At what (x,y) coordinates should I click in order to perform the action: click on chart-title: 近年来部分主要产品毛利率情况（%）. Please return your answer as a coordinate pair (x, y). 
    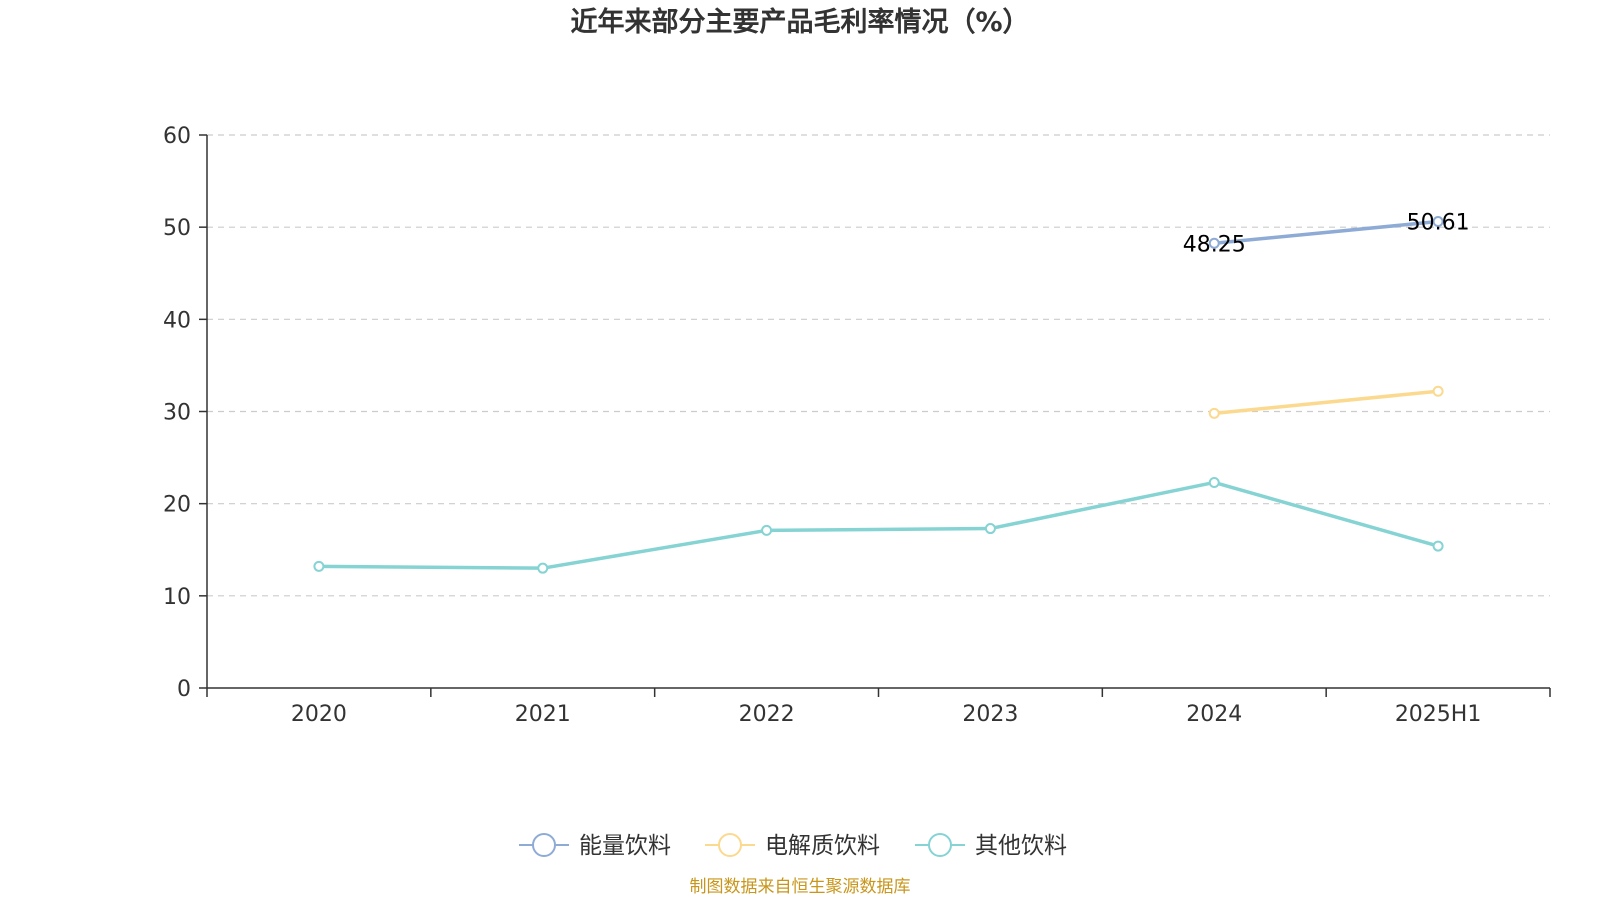
    Looking at the image, I should click on (799, 22).